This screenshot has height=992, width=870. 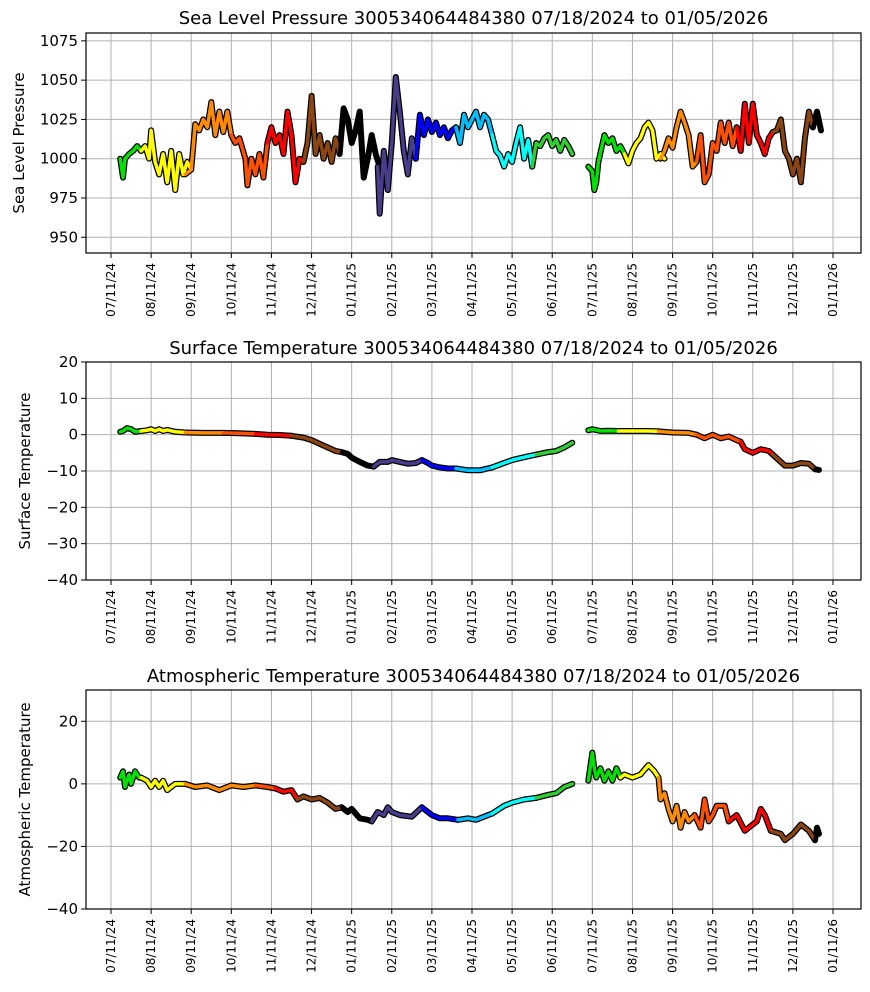 I want to click on x-tick-label: 03/11/25, so click(x=432, y=617).